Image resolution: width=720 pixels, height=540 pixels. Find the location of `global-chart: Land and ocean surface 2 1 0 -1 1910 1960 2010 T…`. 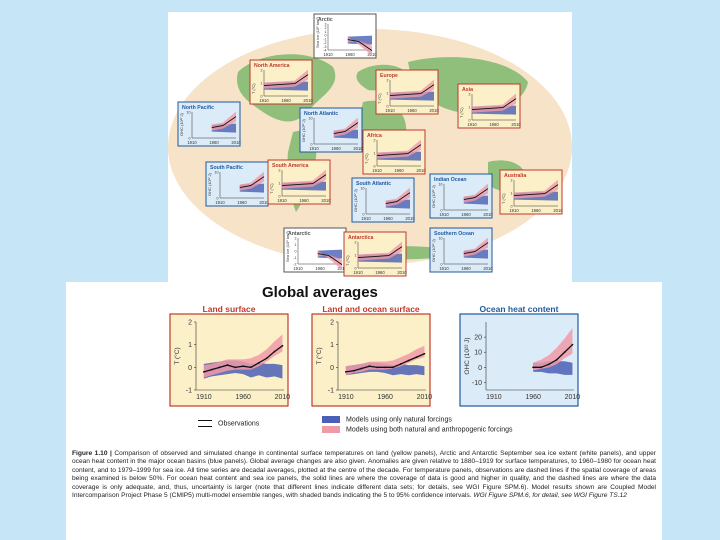

global-chart: Land and ocean surface 2 1 0 -1 1910 1960 2010 T… is located at coordinates (372, 355).